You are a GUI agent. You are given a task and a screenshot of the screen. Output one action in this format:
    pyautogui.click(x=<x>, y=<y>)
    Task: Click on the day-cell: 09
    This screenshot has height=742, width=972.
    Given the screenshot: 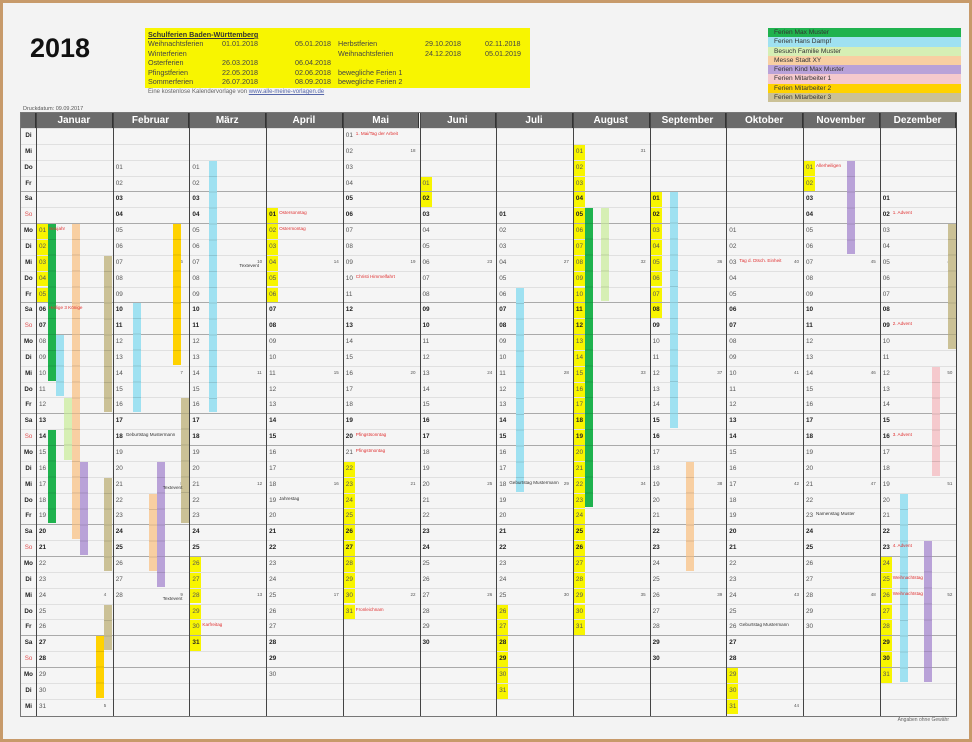 What is the action you would take?
    pyautogui.click(x=119, y=294)
    